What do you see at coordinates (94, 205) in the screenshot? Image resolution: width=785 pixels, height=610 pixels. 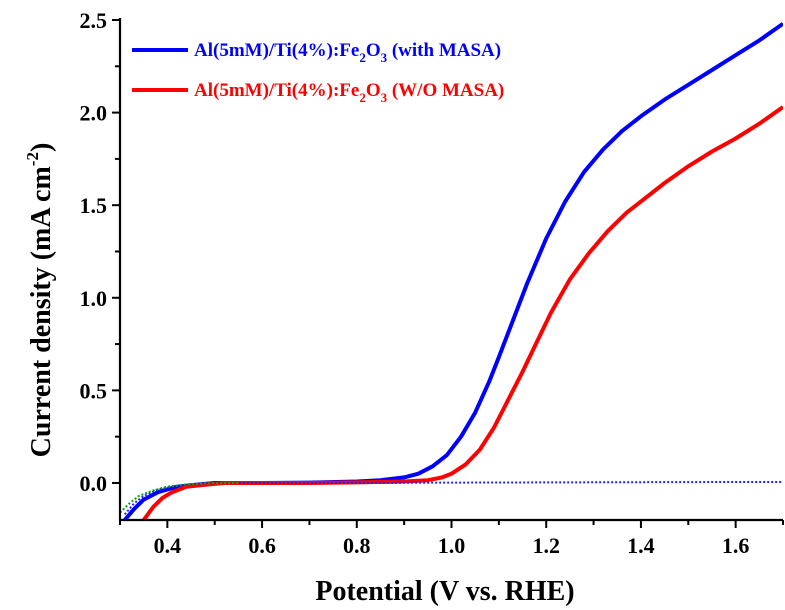 I see `y-tick-label: 1.5` at bounding box center [94, 205].